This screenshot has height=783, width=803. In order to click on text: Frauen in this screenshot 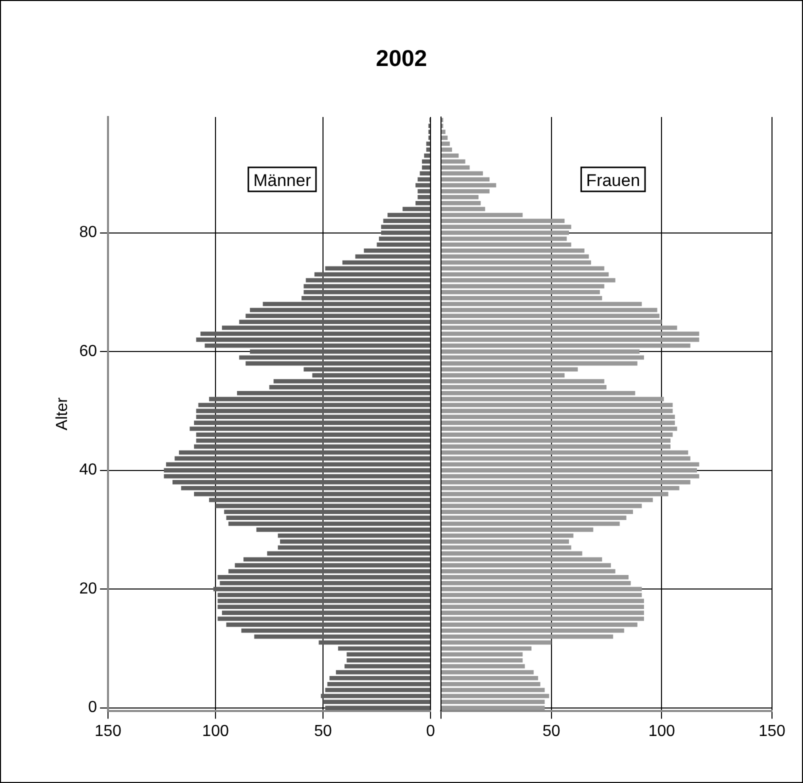, I will do `click(613, 180)`.